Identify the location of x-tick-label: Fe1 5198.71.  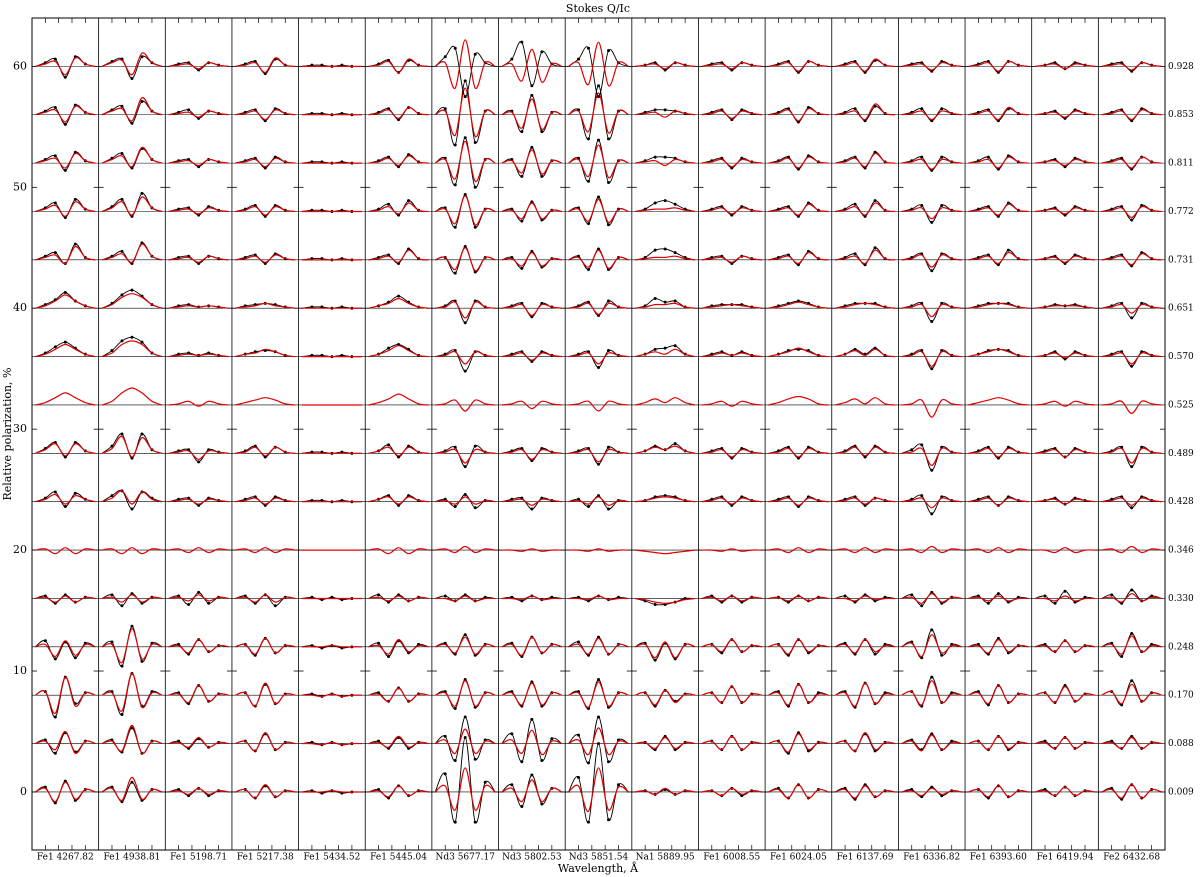
(198, 858).